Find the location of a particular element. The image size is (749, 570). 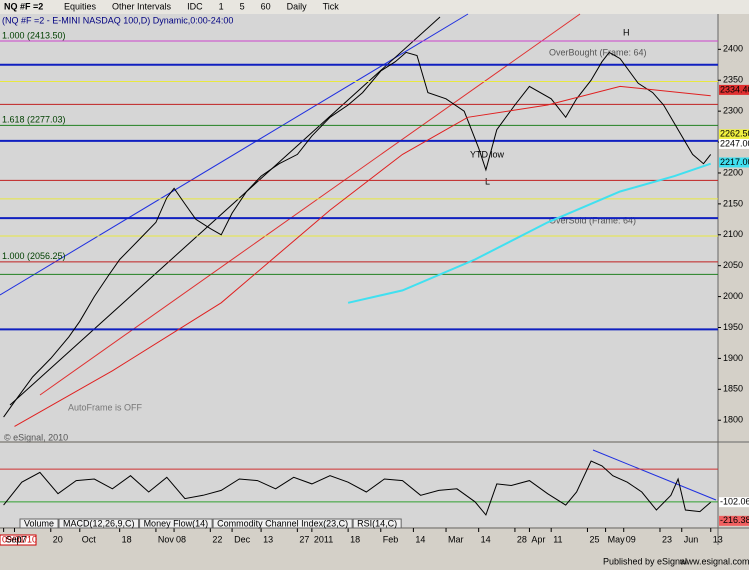

x-tick-label: 11 is located at coordinates (557, 539).